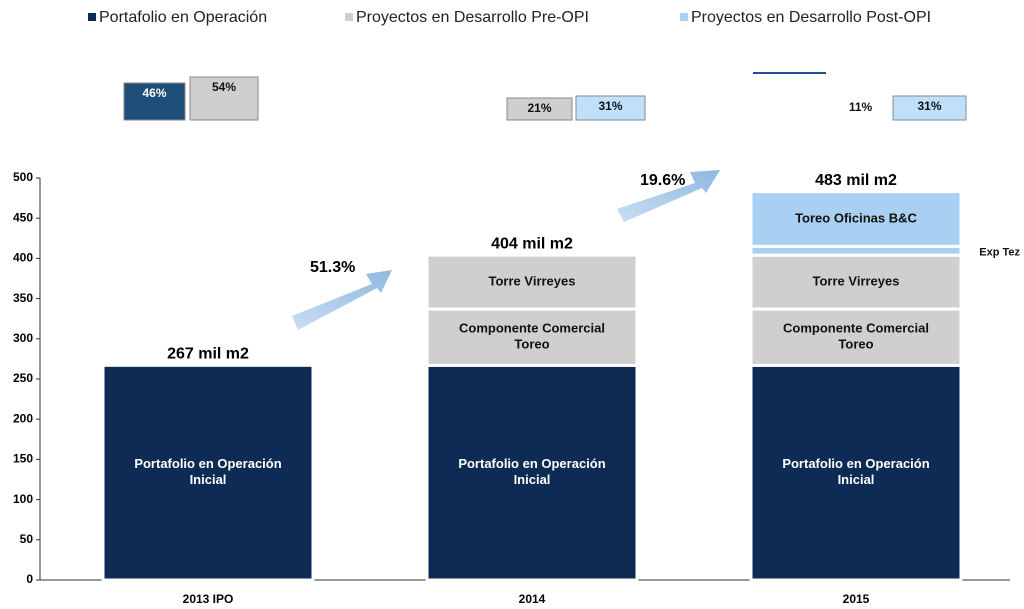 This screenshot has width=1024, height=609. What do you see at coordinates (23, 459) in the screenshot?
I see `y-tick-label: 150` at bounding box center [23, 459].